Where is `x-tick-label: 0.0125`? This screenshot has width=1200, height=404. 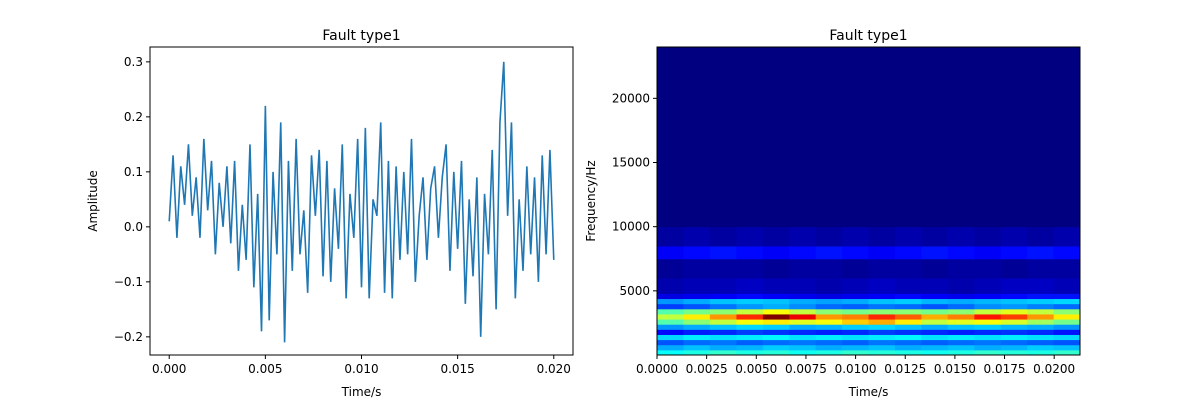 x-tick-label: 0.0125 is located at coordinates (905, 369).